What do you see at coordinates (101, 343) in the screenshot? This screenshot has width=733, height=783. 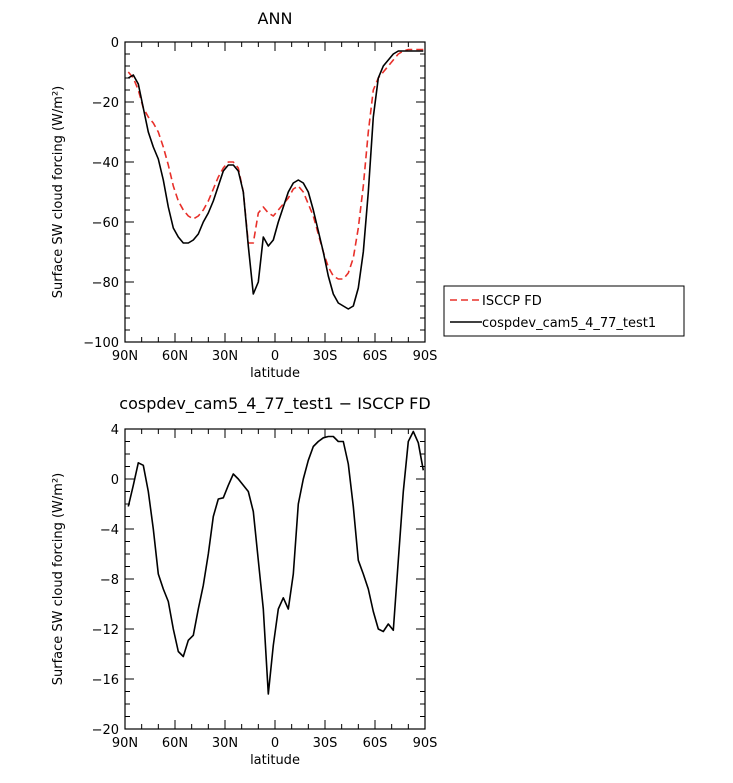 I see `c0-ytick-label: −100` at bounding box center [101, 343].